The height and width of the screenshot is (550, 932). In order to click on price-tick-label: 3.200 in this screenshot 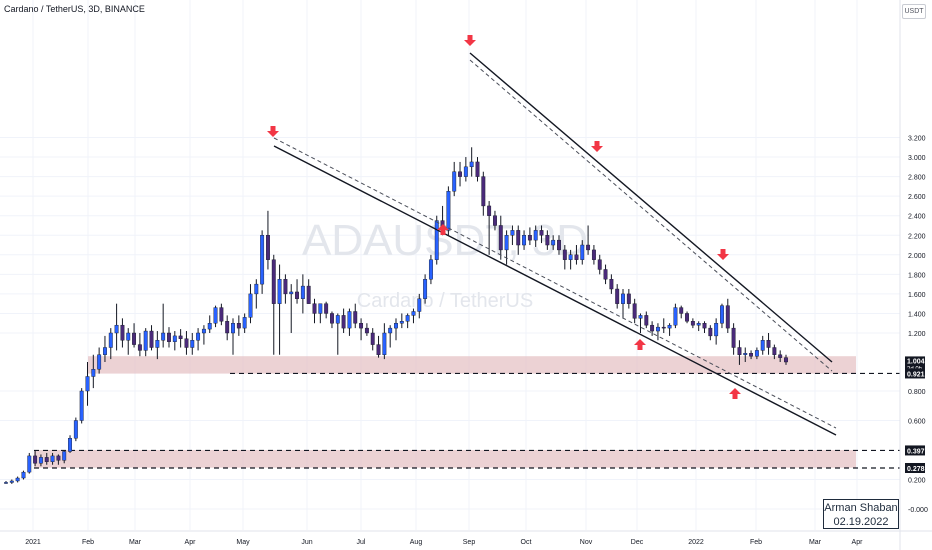, I will do `click(917, 139)`.